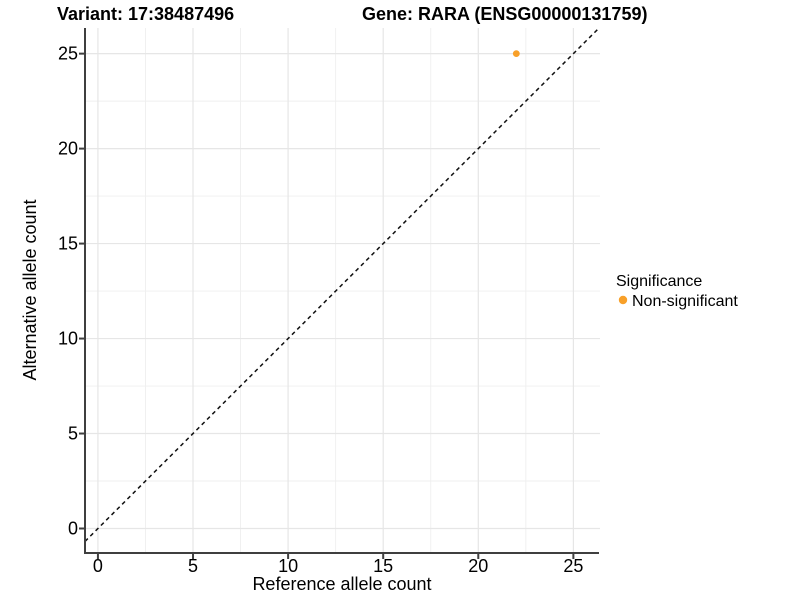 The width and height of the screenshot is (800, 600). I want to click on x-tick-label: 15, so click(383, 566).